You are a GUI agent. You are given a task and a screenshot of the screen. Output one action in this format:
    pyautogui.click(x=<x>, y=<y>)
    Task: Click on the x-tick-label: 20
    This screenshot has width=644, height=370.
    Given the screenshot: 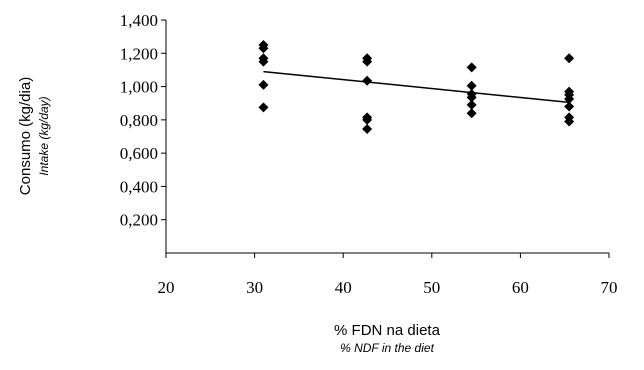 What is the action you would take?
    pyautogui.click(x=166, y=287)
    